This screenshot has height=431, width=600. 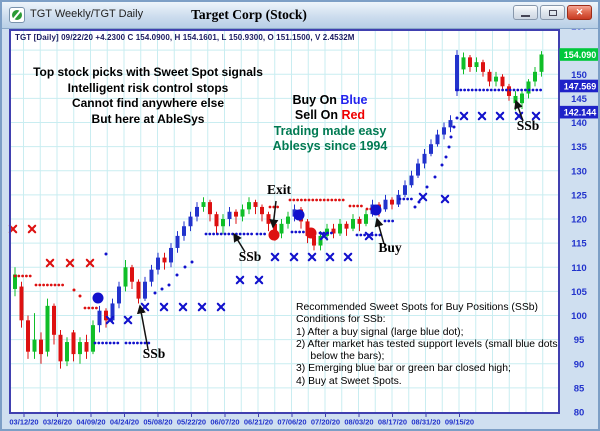 I want to click on maximize-icon, so click(x=553, y=13).